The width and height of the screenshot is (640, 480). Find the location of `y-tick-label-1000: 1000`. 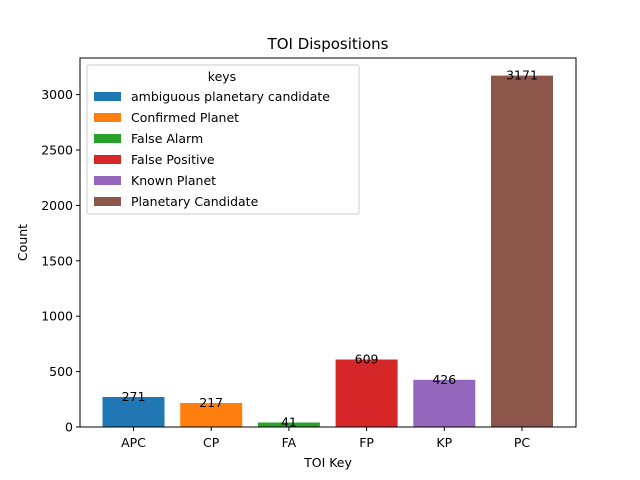

y-tick-label-1000: 1000 is located at coordinates (57, 316).